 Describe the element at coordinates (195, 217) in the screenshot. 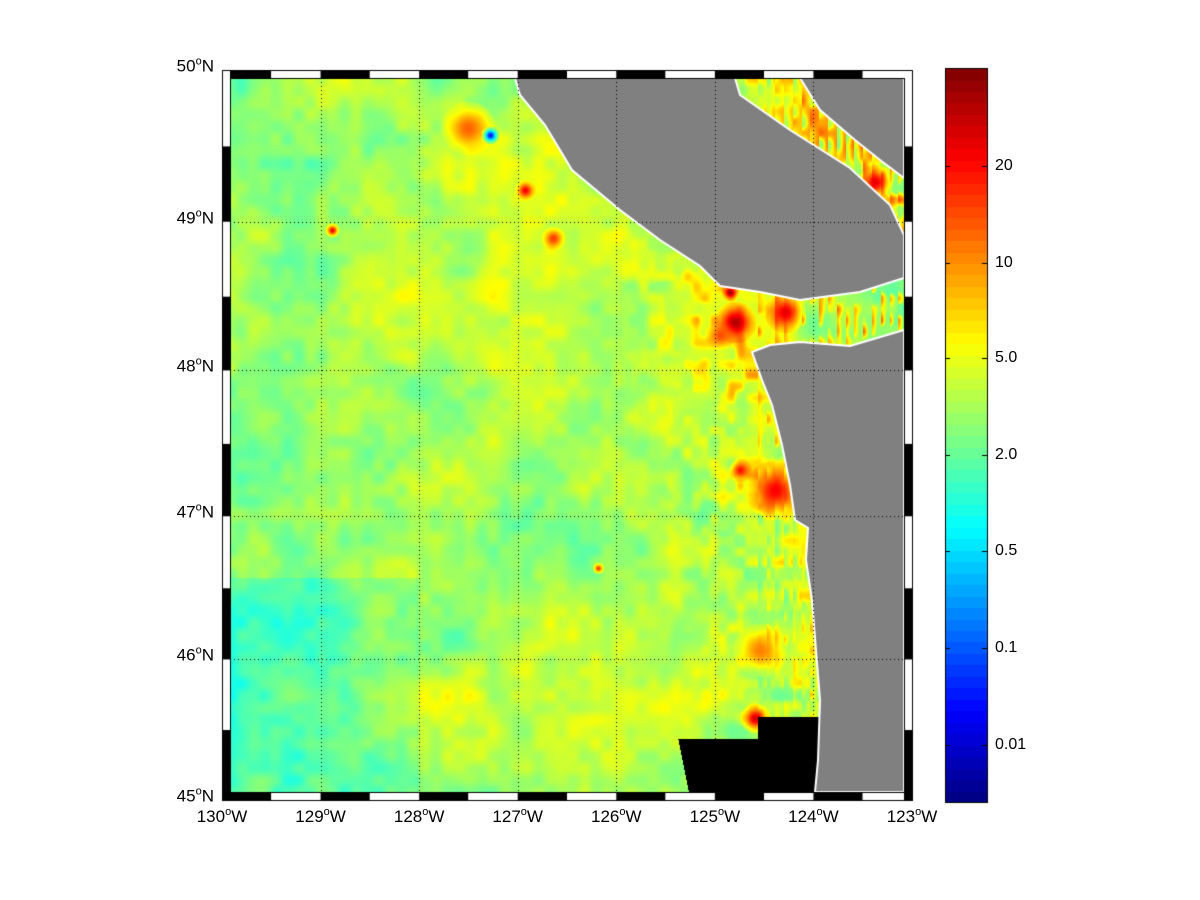

I see `lat-tick-label: 49oN` at that location.